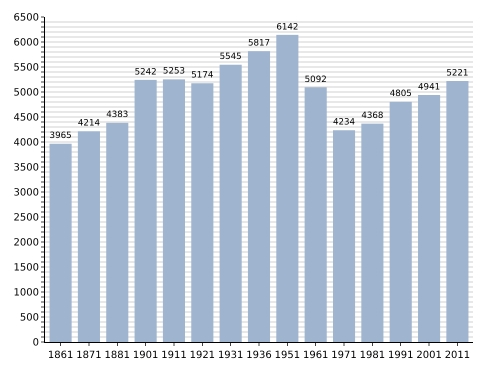 The height and width of the screenshot is (373, 488). I want to click on y-tick-label: 3000, so click(26, 193).